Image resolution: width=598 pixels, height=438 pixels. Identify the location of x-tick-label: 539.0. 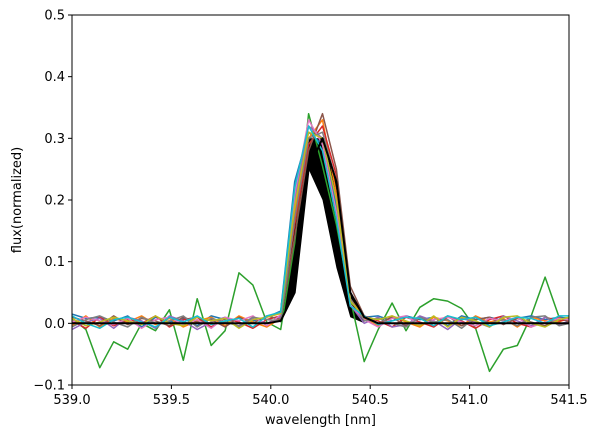
(71, 400).